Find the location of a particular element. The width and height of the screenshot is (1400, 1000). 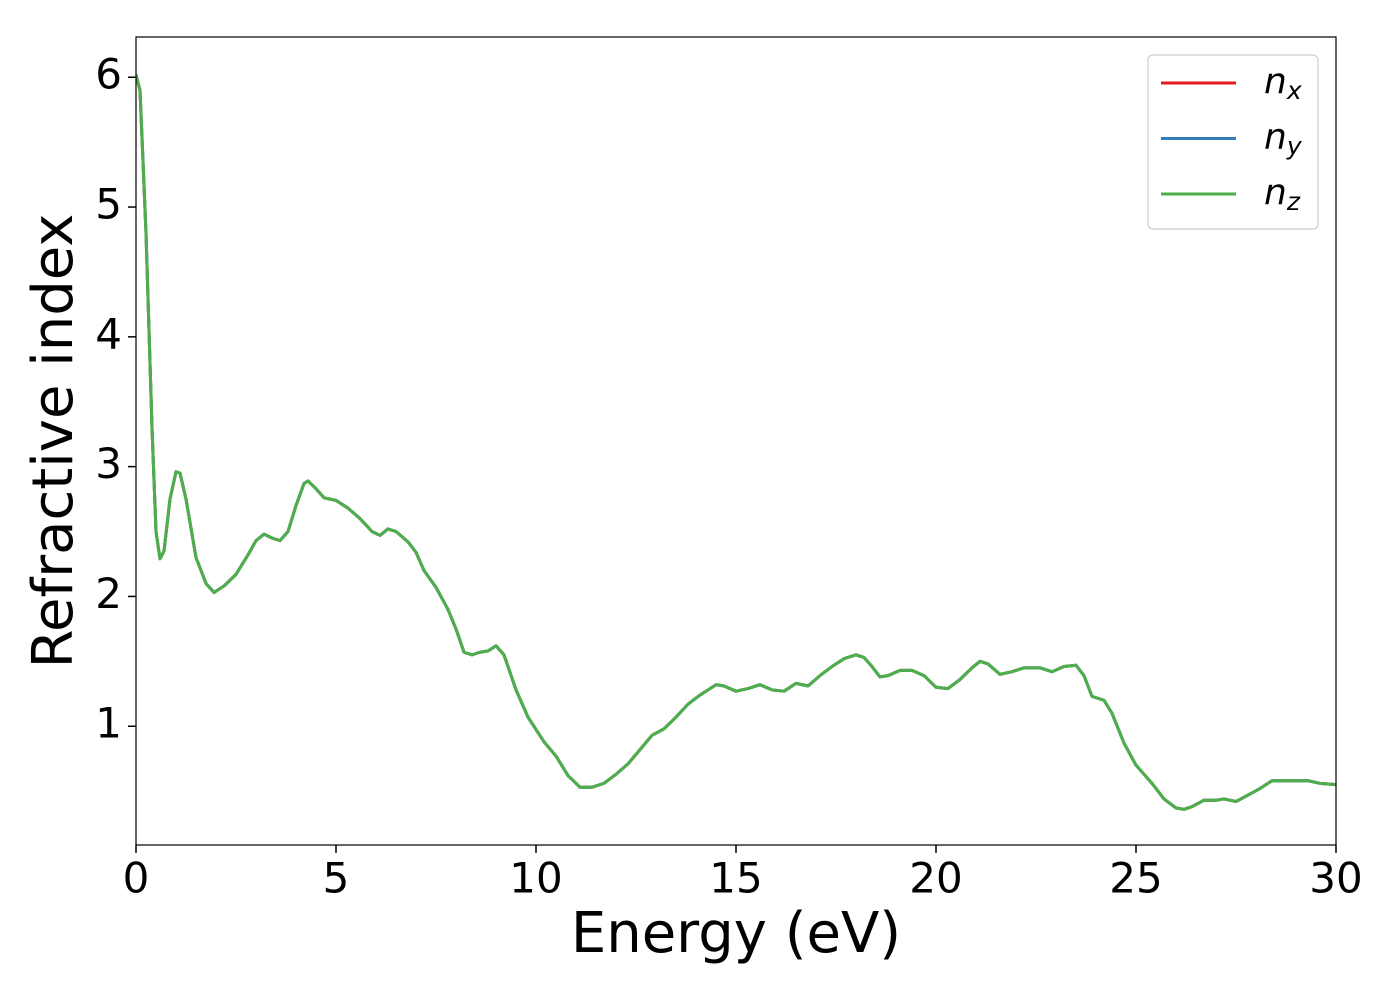

y-tick-label: 6 is located at coordinates (108, 74).